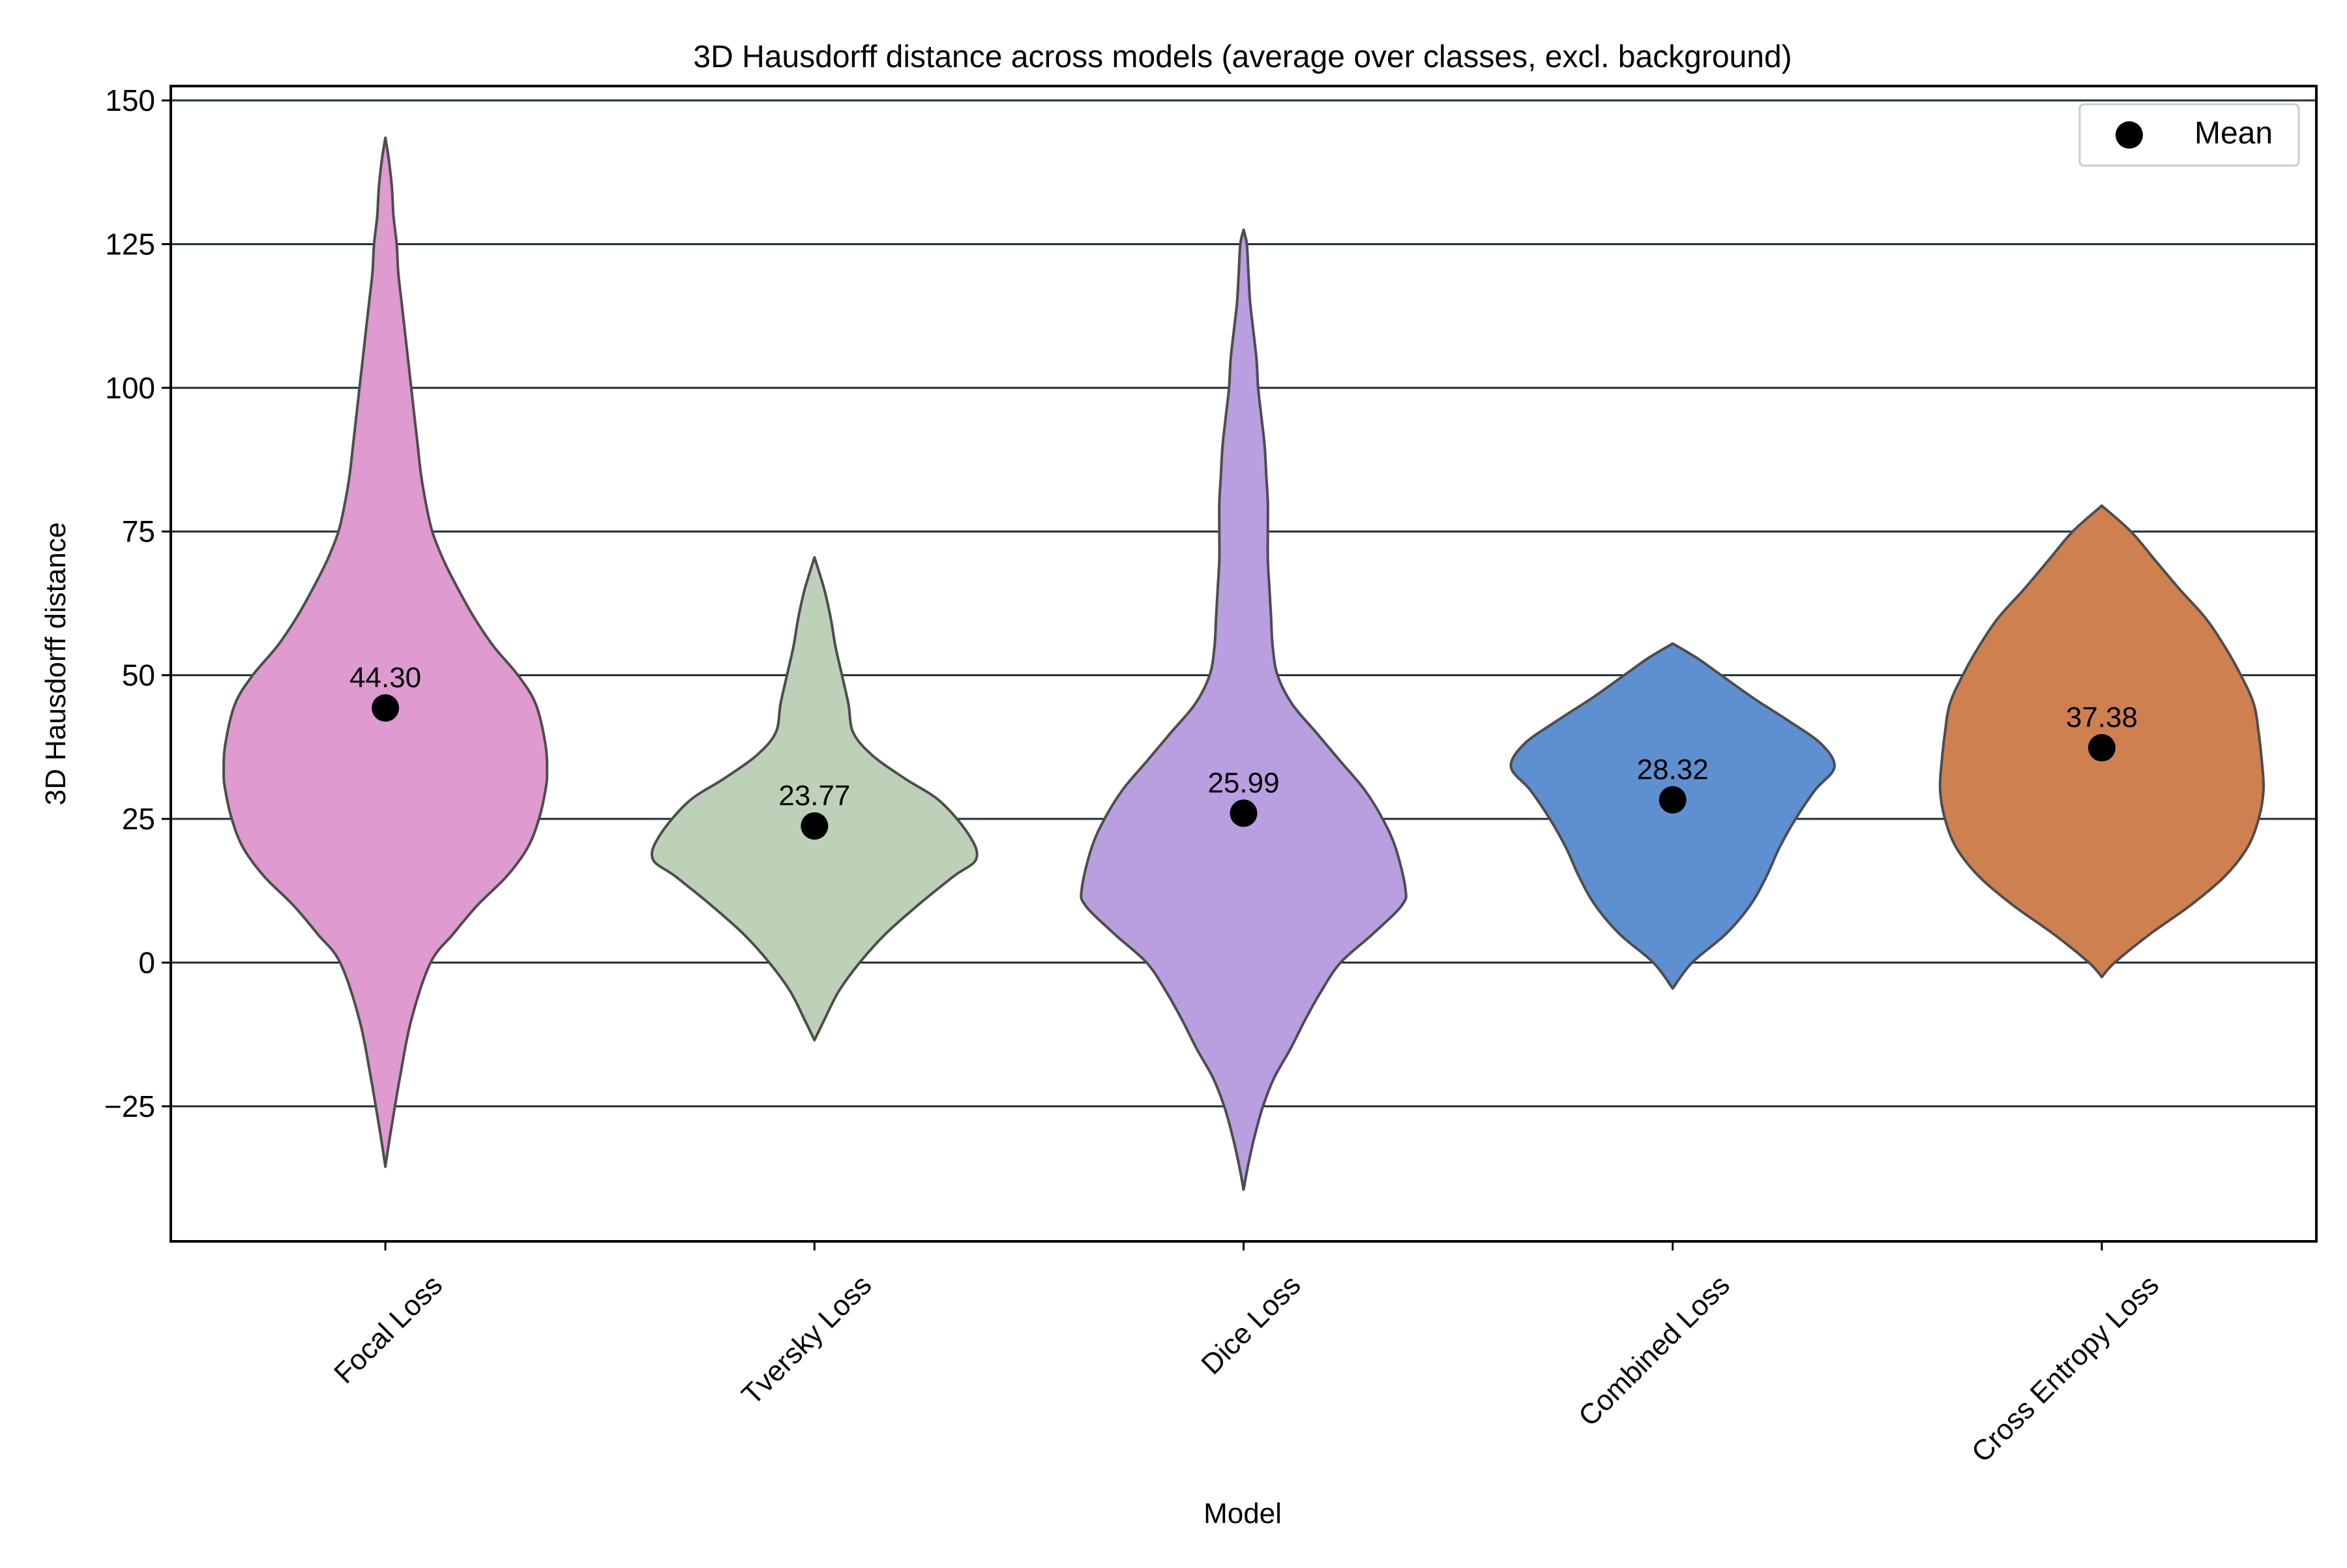 The width and height of the screenshot is (2347, 1568). What do you see at coordinates (2129, 135) in the screenshot?
I see `legend-mean-marker` at bounding box center [2129, 135].